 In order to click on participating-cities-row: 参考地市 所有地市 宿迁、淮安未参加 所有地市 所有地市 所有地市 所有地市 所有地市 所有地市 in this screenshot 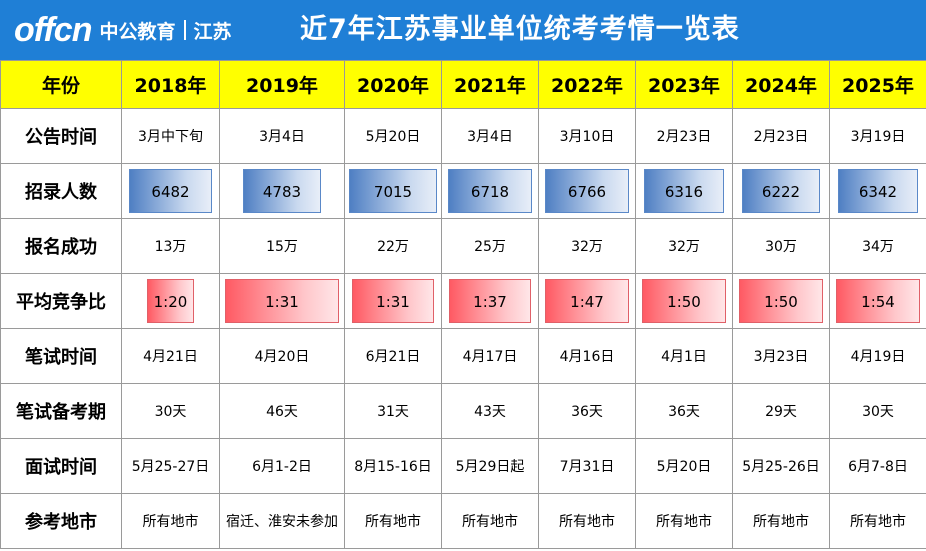, I will do `click(463, 521)`.